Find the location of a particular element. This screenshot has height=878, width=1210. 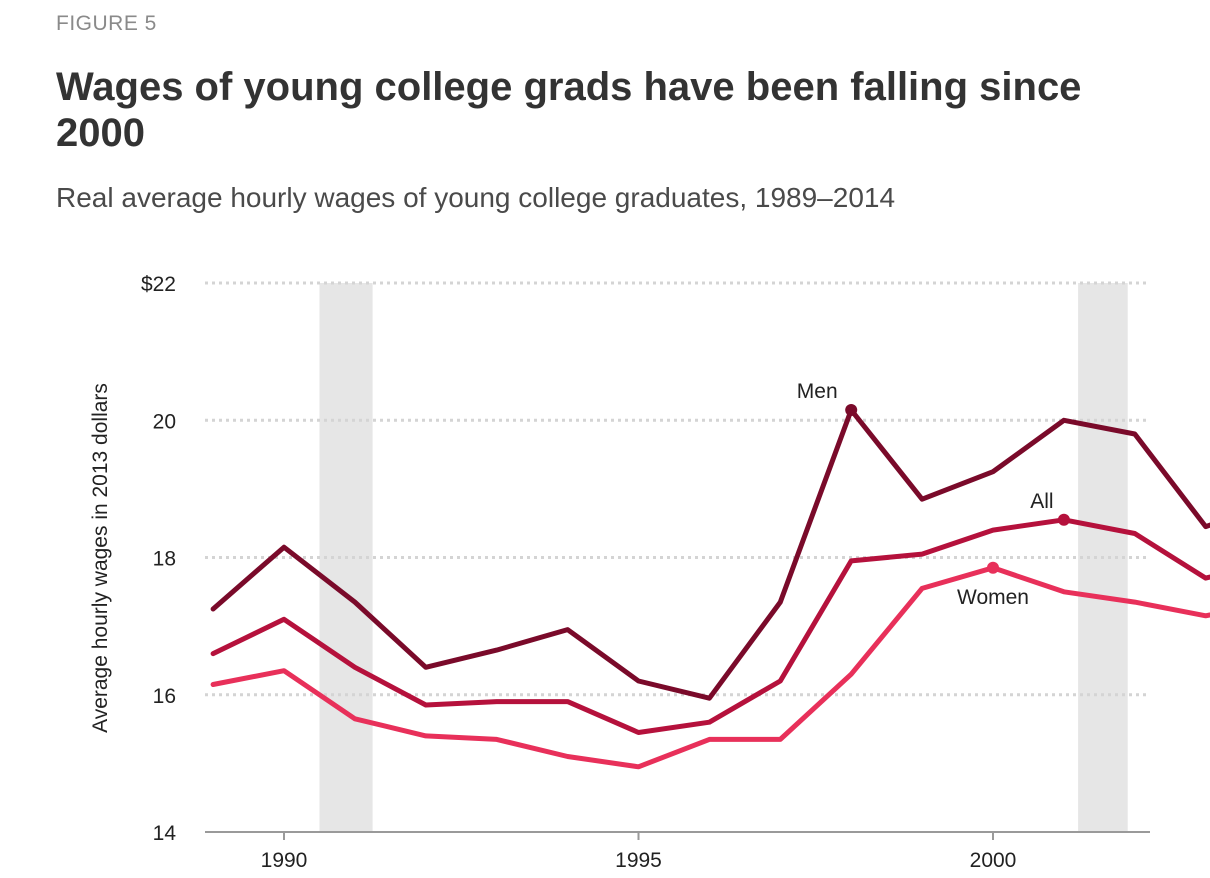

y-tick-label: $22 is located at coordinates (158, 284).